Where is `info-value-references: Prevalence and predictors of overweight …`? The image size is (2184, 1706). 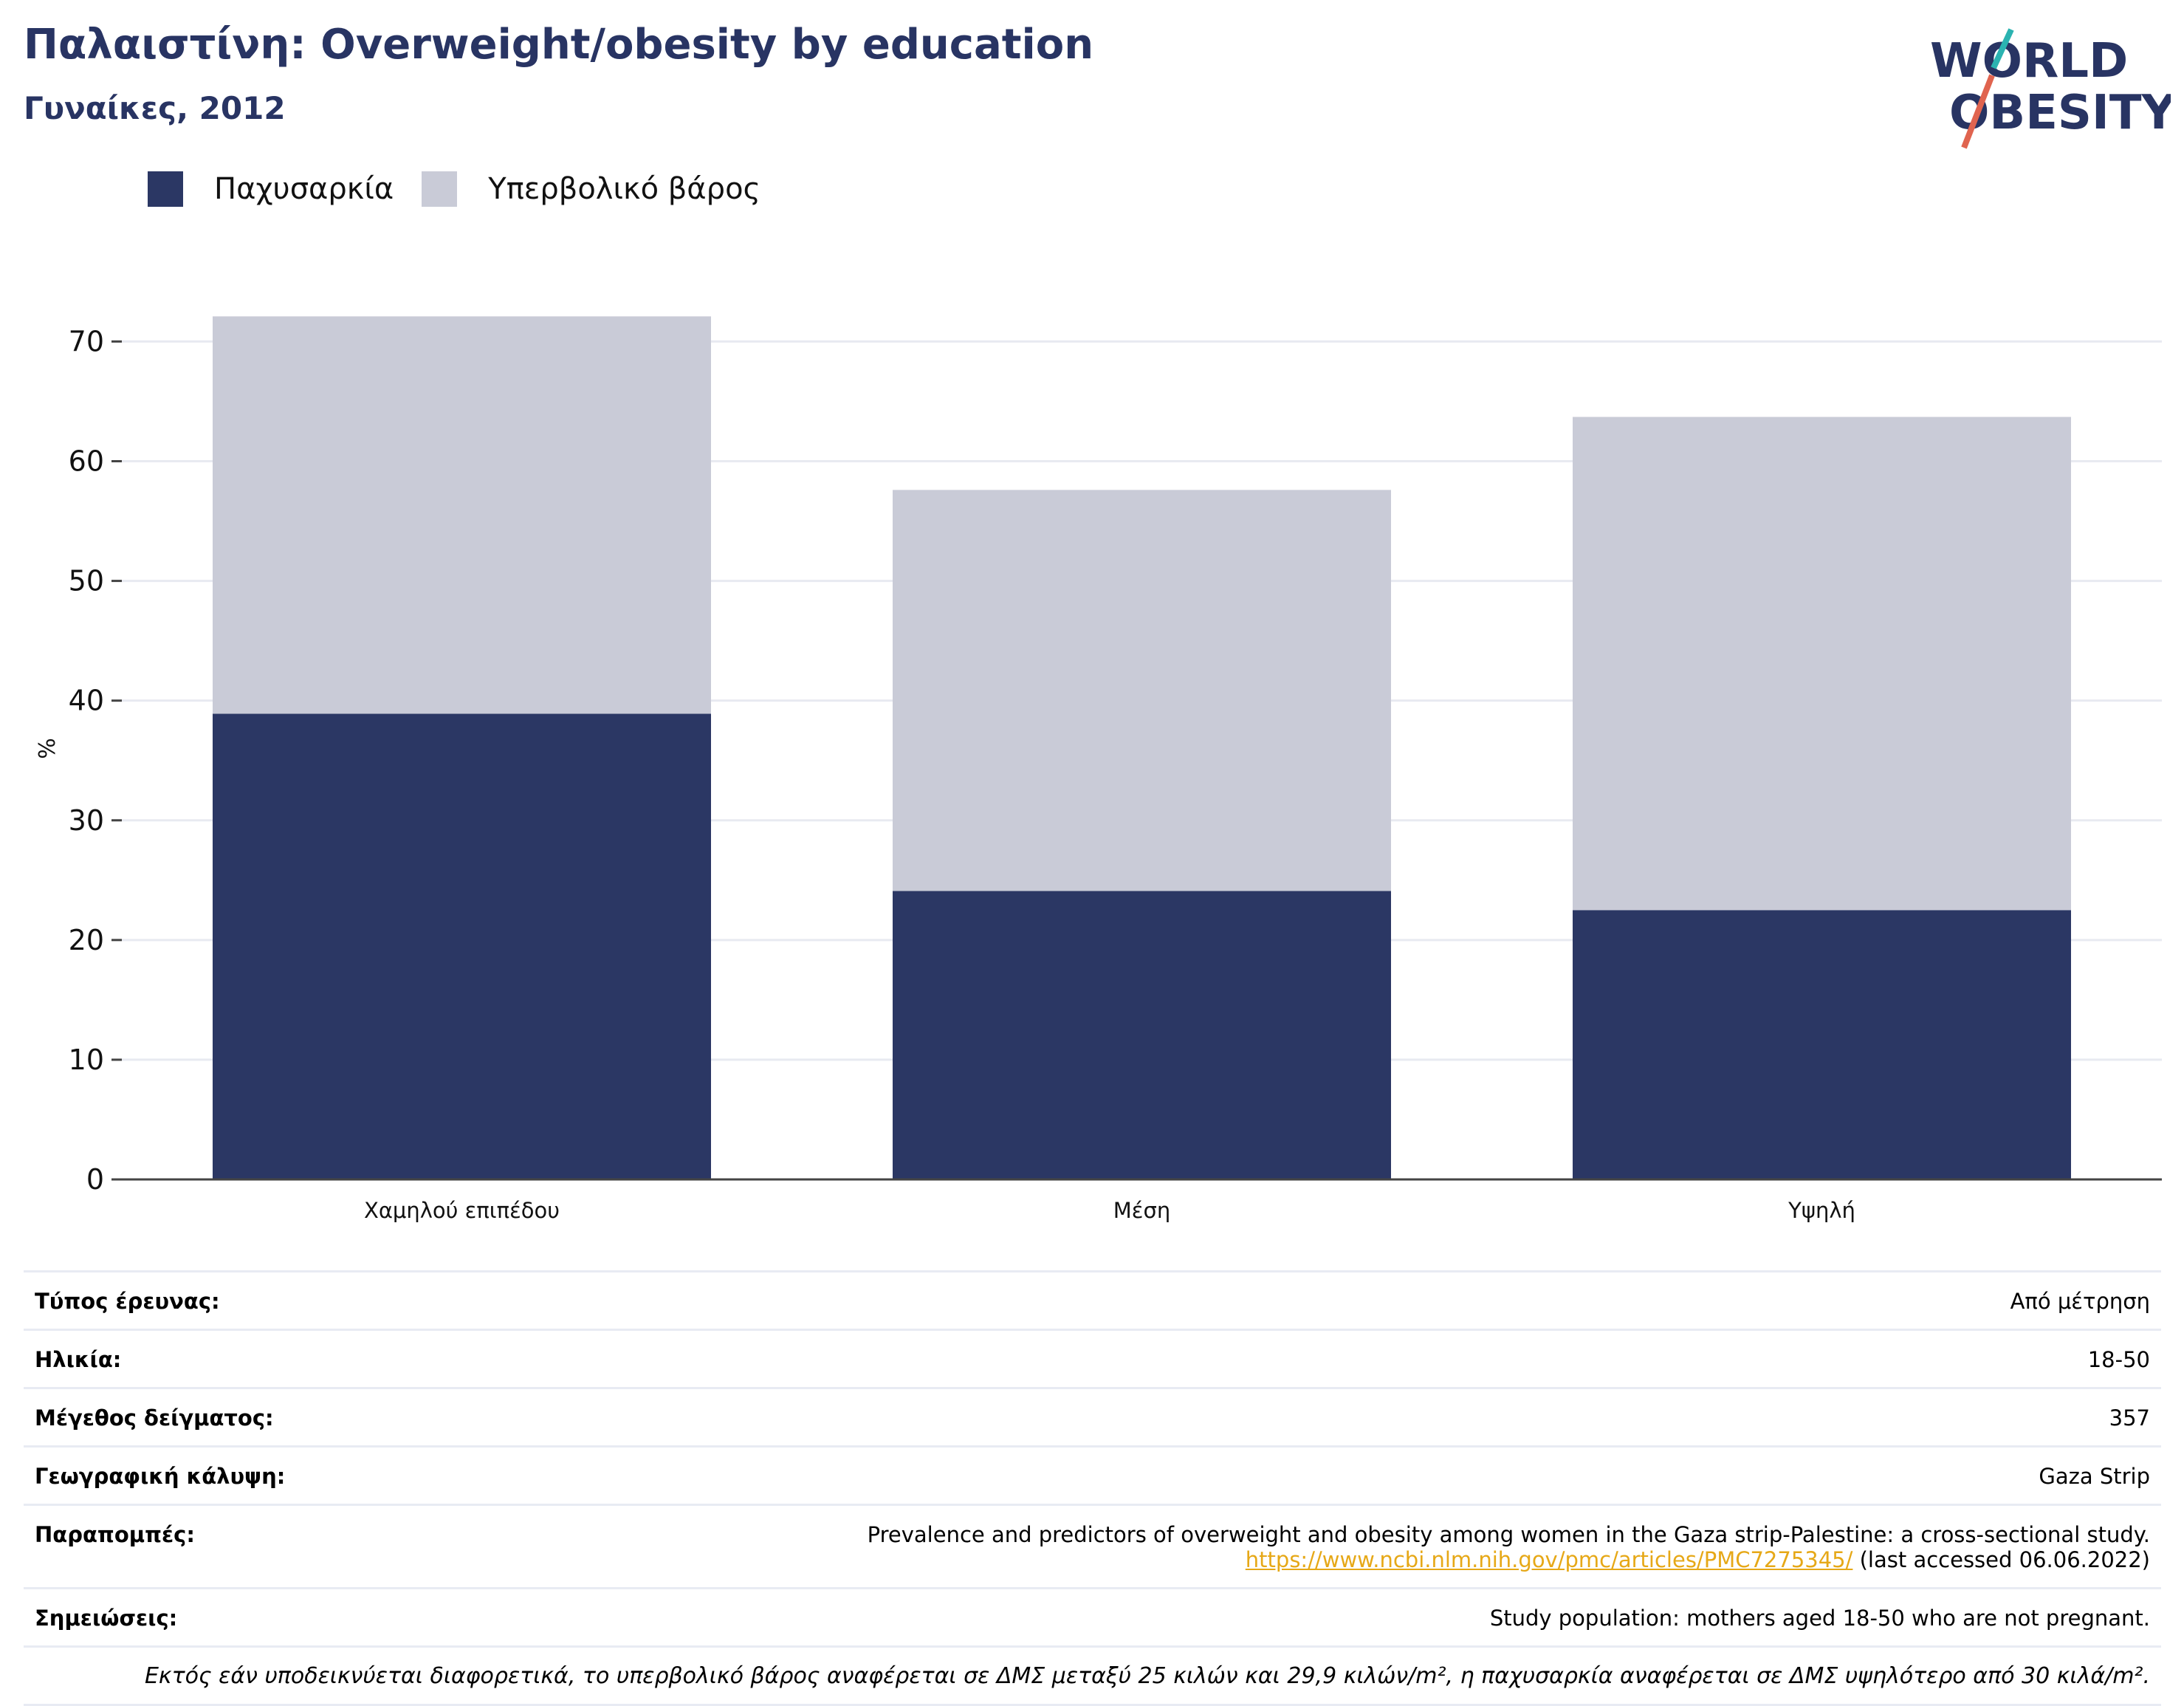
info-value-references: Prevalence and predictors of overweight … is located at coordinates (1509, 1547).